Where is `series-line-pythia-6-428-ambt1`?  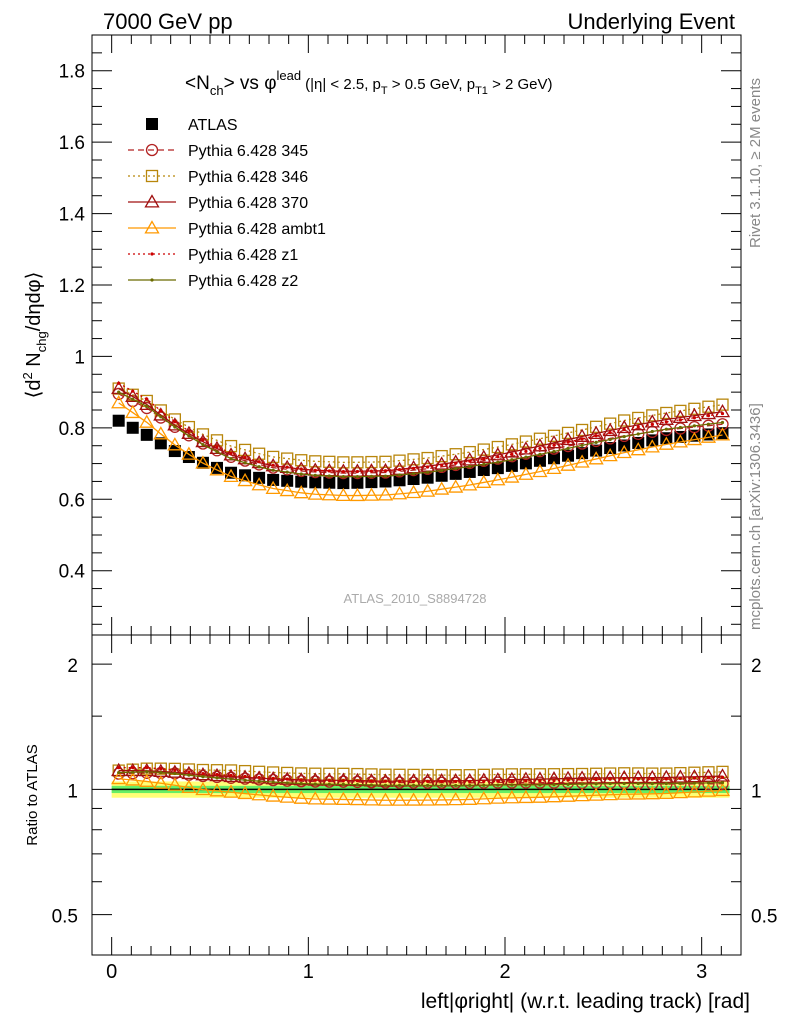 series-line-pythia-6-428-ambt1 is located at coordinates (420, 449).